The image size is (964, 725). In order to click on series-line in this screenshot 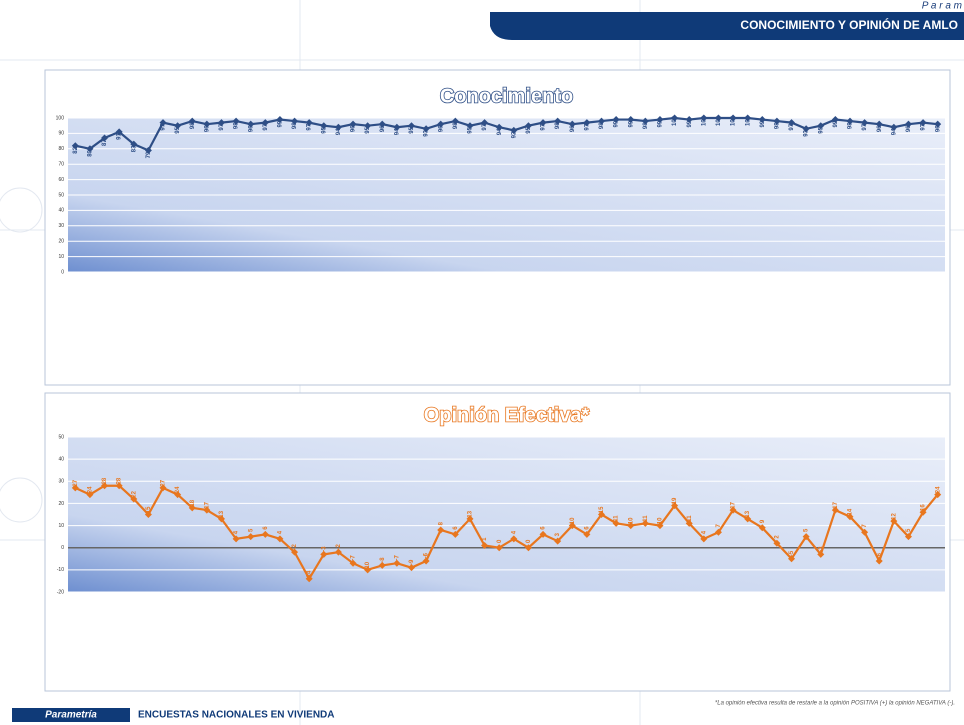, I will do `click(506, 532)`.